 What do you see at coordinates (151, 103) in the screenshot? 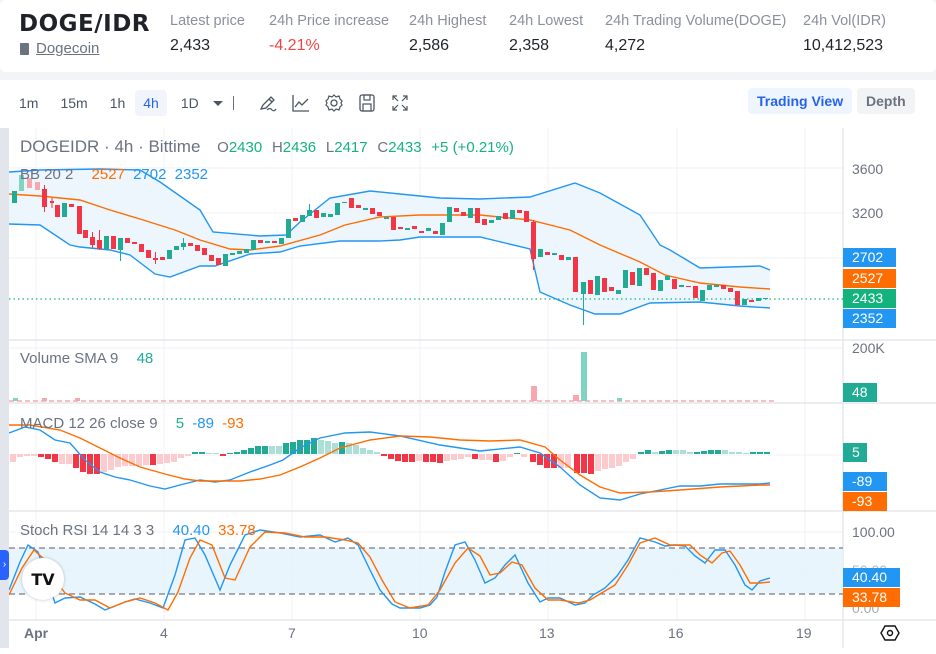
I see `interval-4h: 4h` at bounding box center [151, 103].